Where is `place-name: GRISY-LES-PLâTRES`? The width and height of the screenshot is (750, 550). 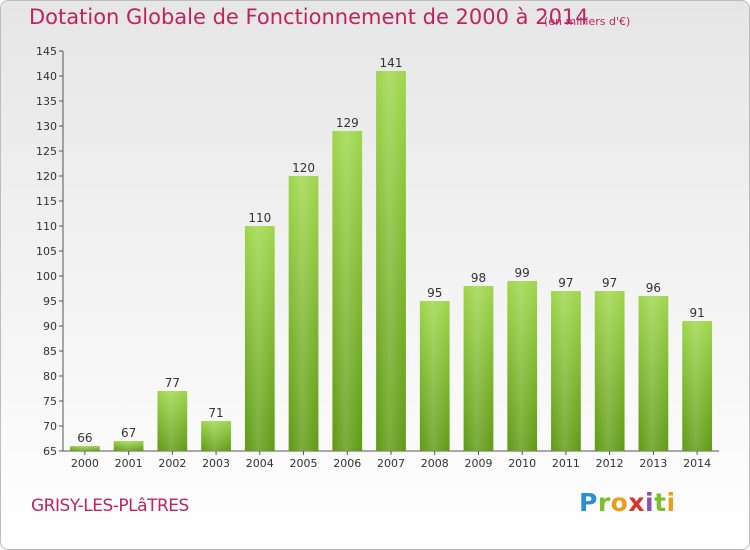
place-name: GRISY-LES-PLâTRES is located at coordinates (110, 506).